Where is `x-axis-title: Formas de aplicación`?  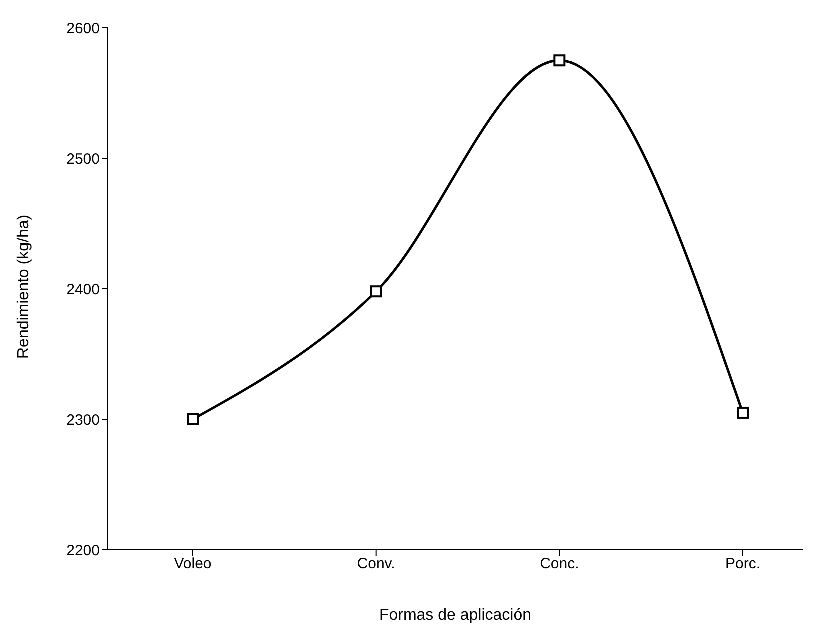 x-axis-title: Formas de aplicación is located at coordinates (455, 615).